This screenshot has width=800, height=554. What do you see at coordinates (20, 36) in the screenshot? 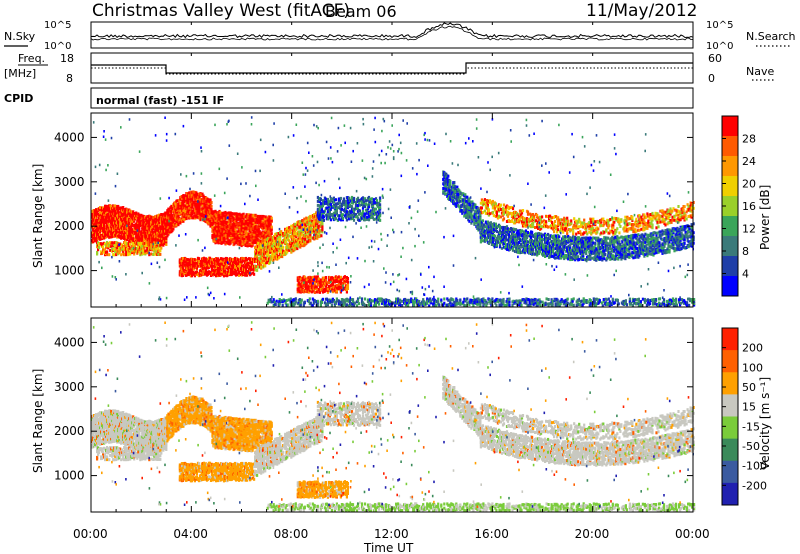
I see `nsky-label: N.Sky` at bounding box center [20, 36].